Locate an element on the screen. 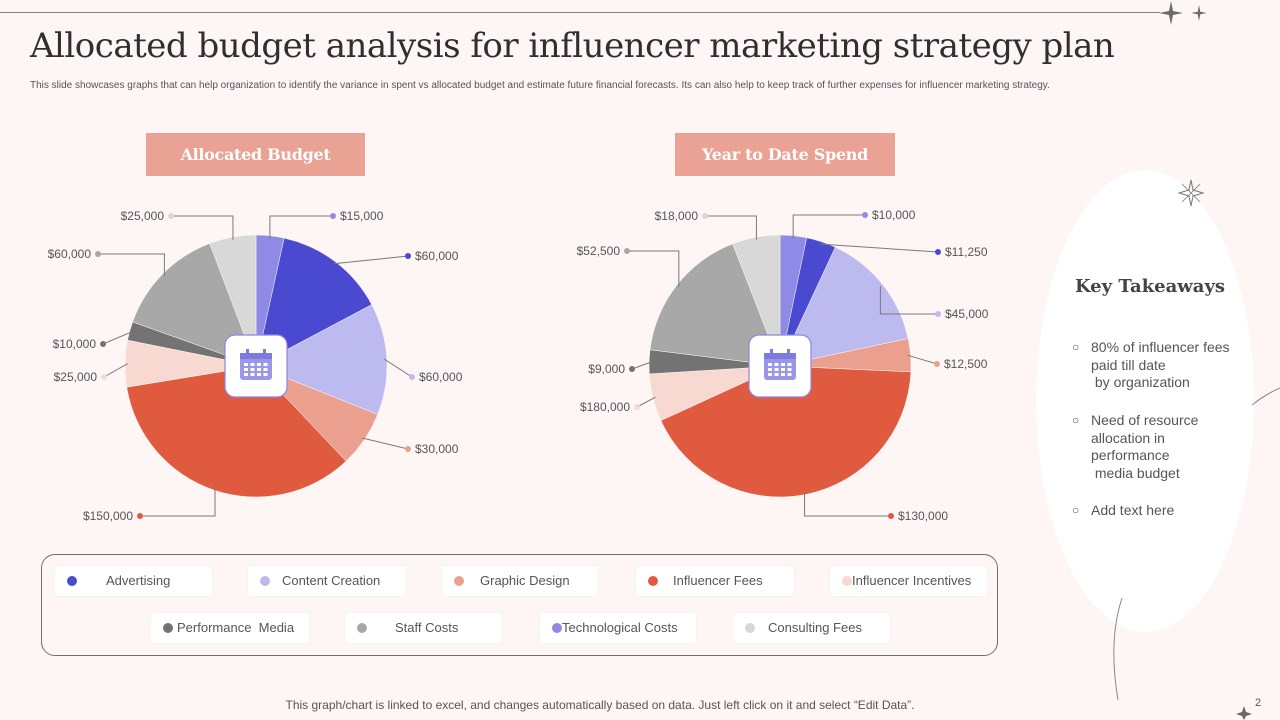 This screenshot has height=720, width=1280. pie-slice-advertising is located at coordinates (314, 302).